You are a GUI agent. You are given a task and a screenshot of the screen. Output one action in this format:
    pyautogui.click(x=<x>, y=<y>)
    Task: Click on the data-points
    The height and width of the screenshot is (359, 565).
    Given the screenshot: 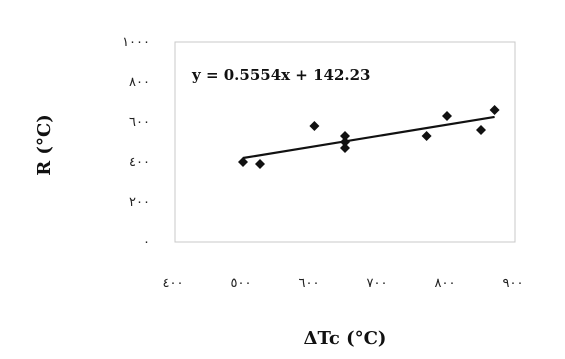 What is the action you would take?
    pyautogui.click(x=369, y=137)
    